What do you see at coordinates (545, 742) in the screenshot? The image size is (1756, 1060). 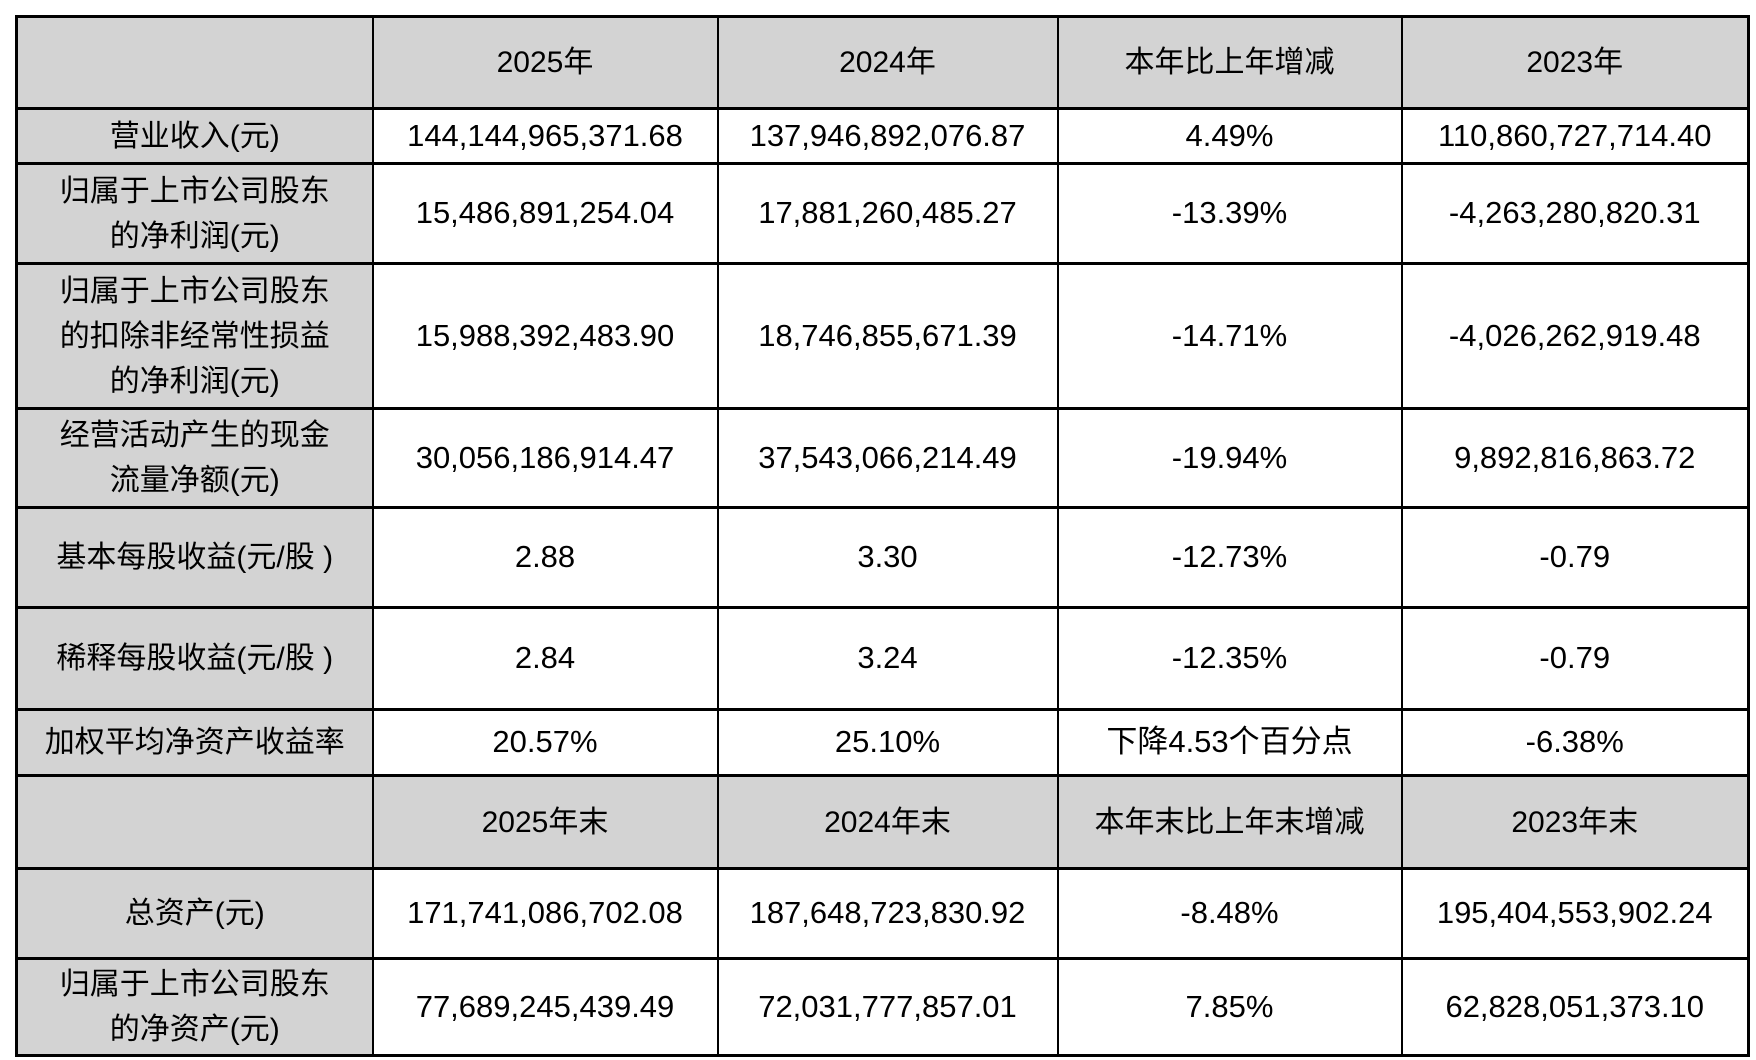 I see `value-cell: 20.57%` at bounding box center [545, 742].